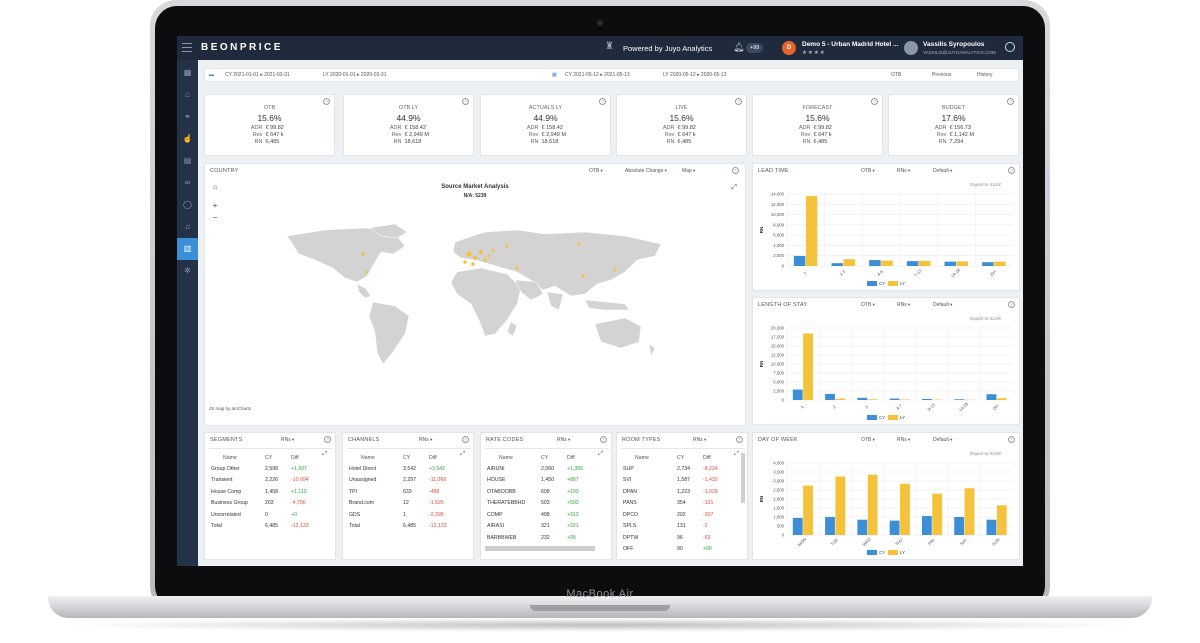 The image size is (1200, 643). I want to click on table-row: SVI 1,587 -1,432, so click(678, 481).